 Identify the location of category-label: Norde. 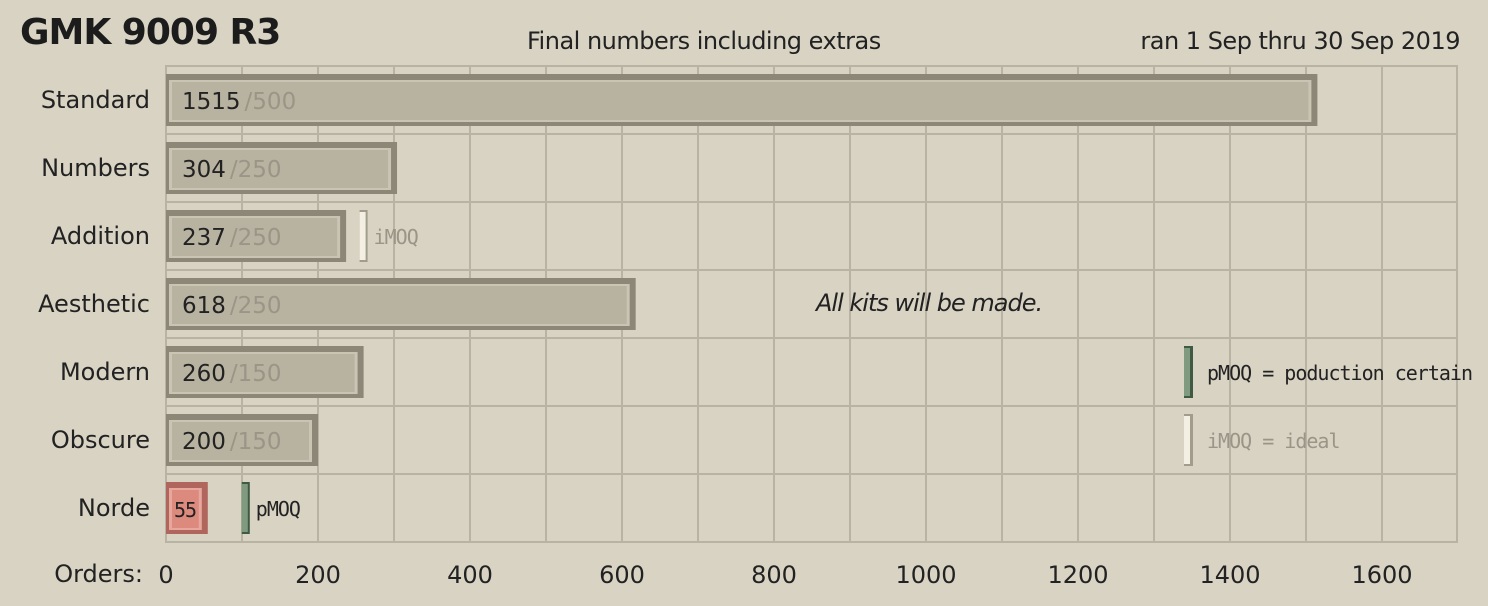
(114, 508).